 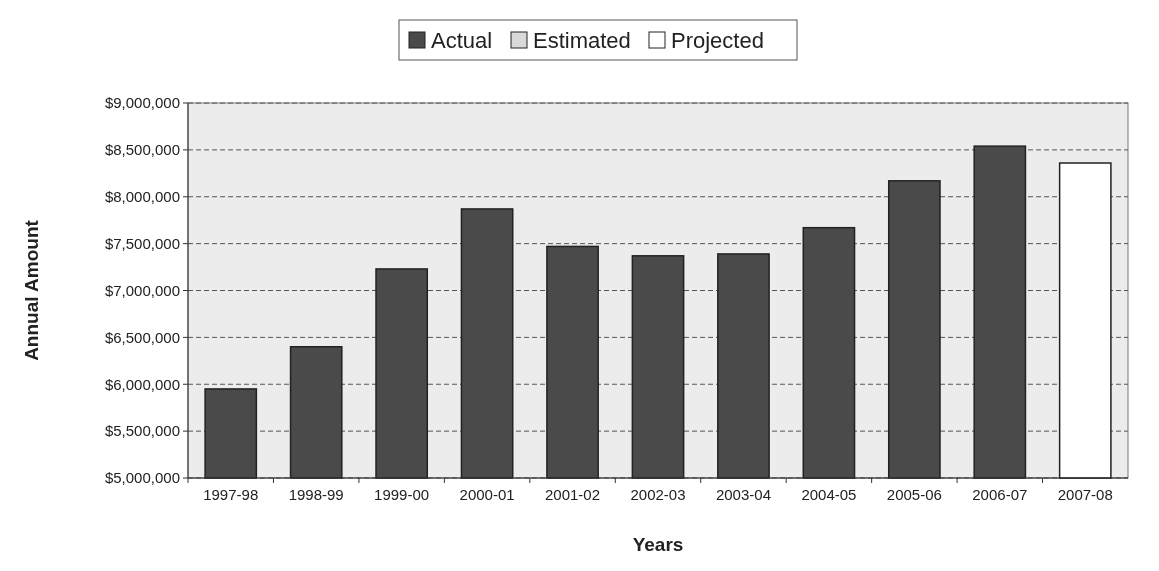 What do you see at coordinates (142, 337) in the screenshot?
I see `y-tick-label: $6,500,000` at bounding box center [142, 337].